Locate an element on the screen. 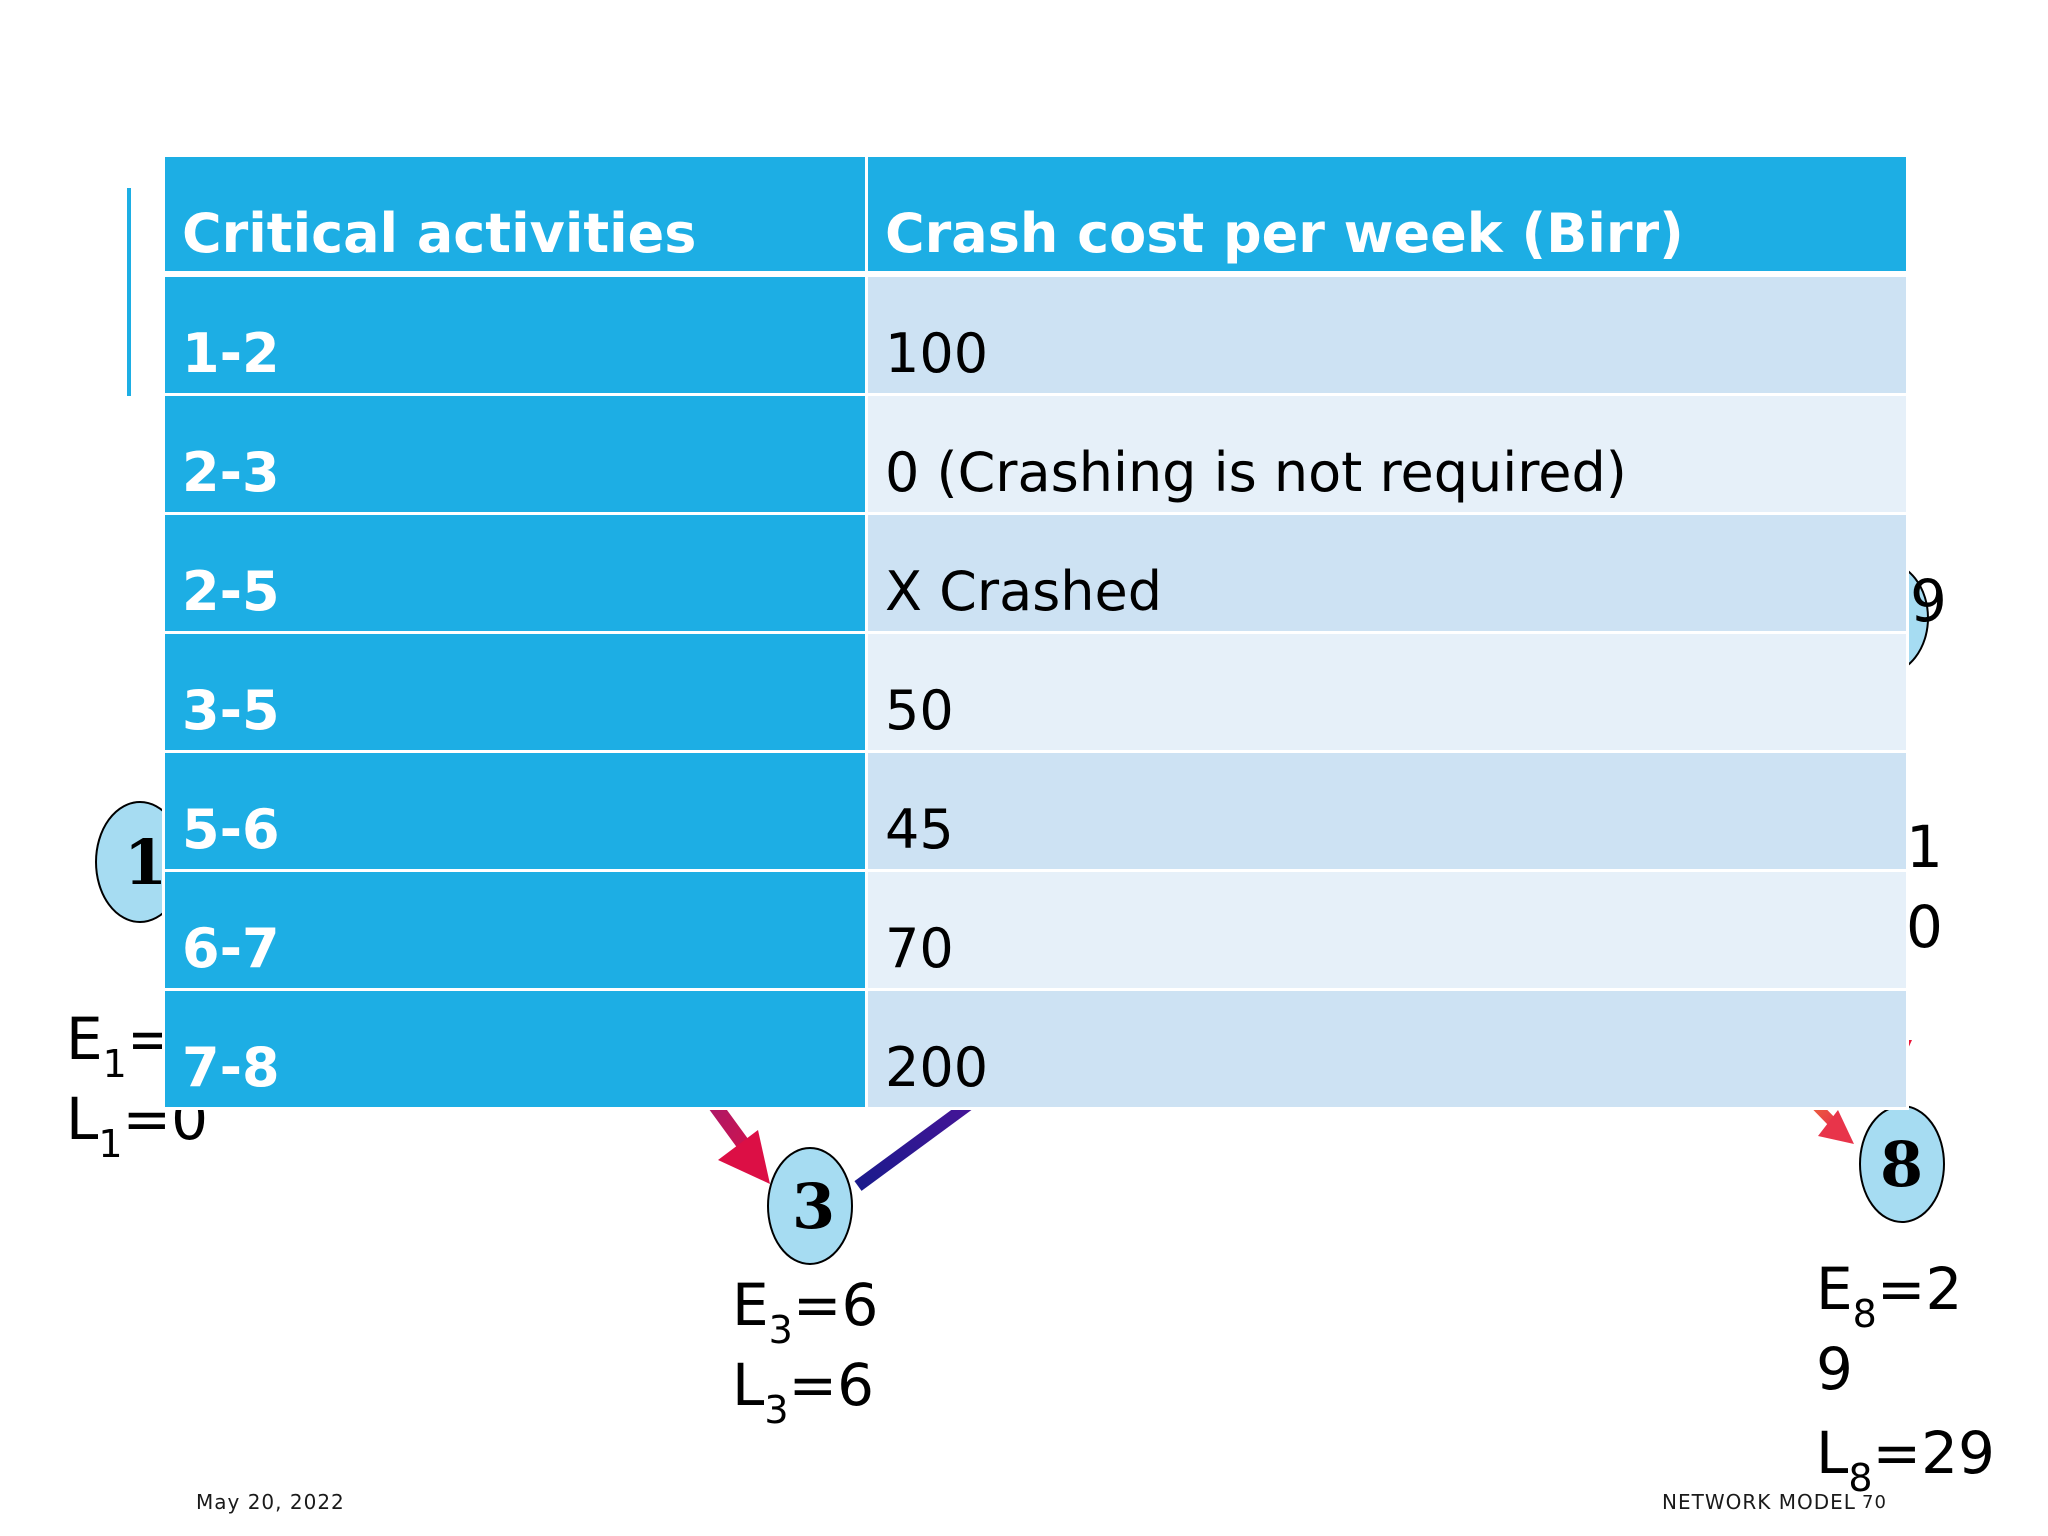  activity-cell: 7-8 is located at coordinates (515, 1049).